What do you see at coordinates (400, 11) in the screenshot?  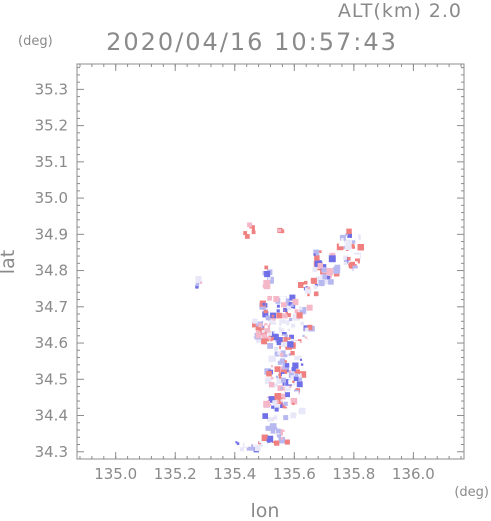 I see `altitude-label: ALT(km) 2.0` at bounding box center [400, 11].